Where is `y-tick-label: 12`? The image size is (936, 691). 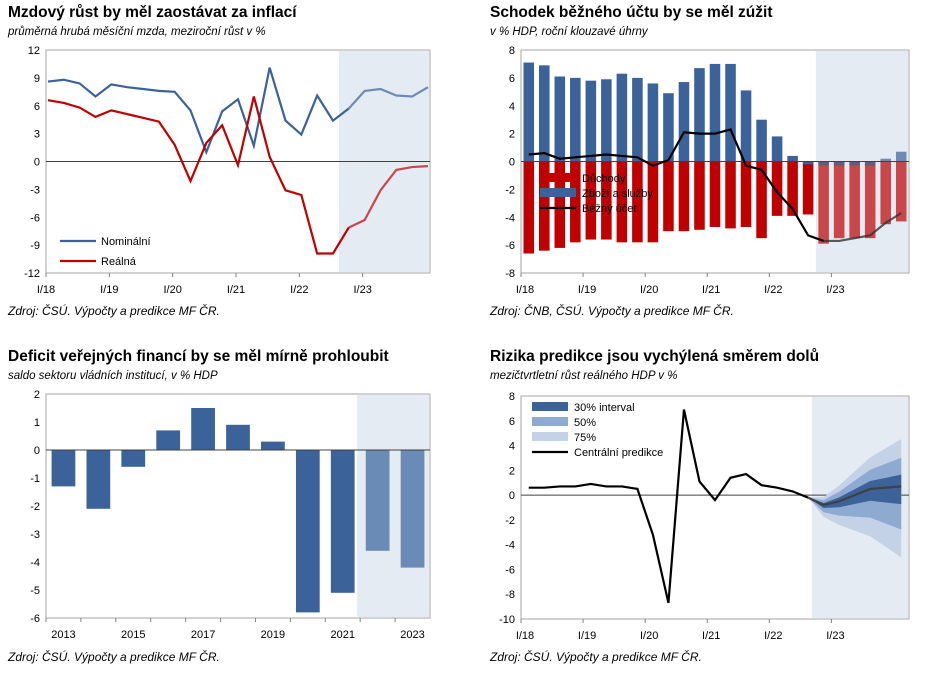
y-tick-label: 12 is located at coordinates (34, 51).